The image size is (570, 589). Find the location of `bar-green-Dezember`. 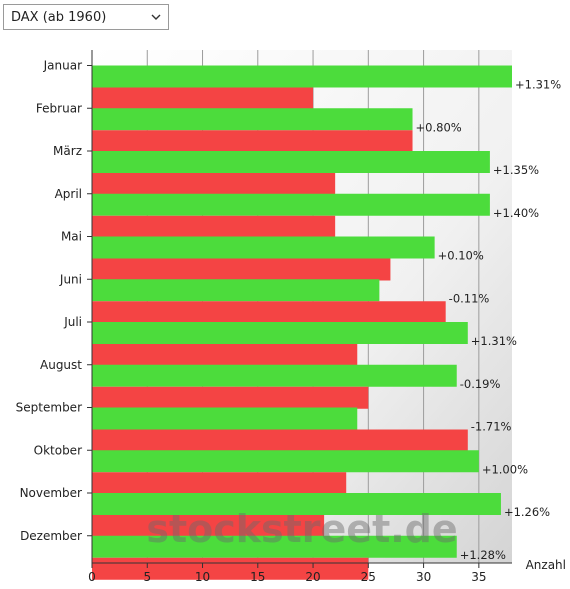

bar-green-Dezember is located at coordinates (274, 546).